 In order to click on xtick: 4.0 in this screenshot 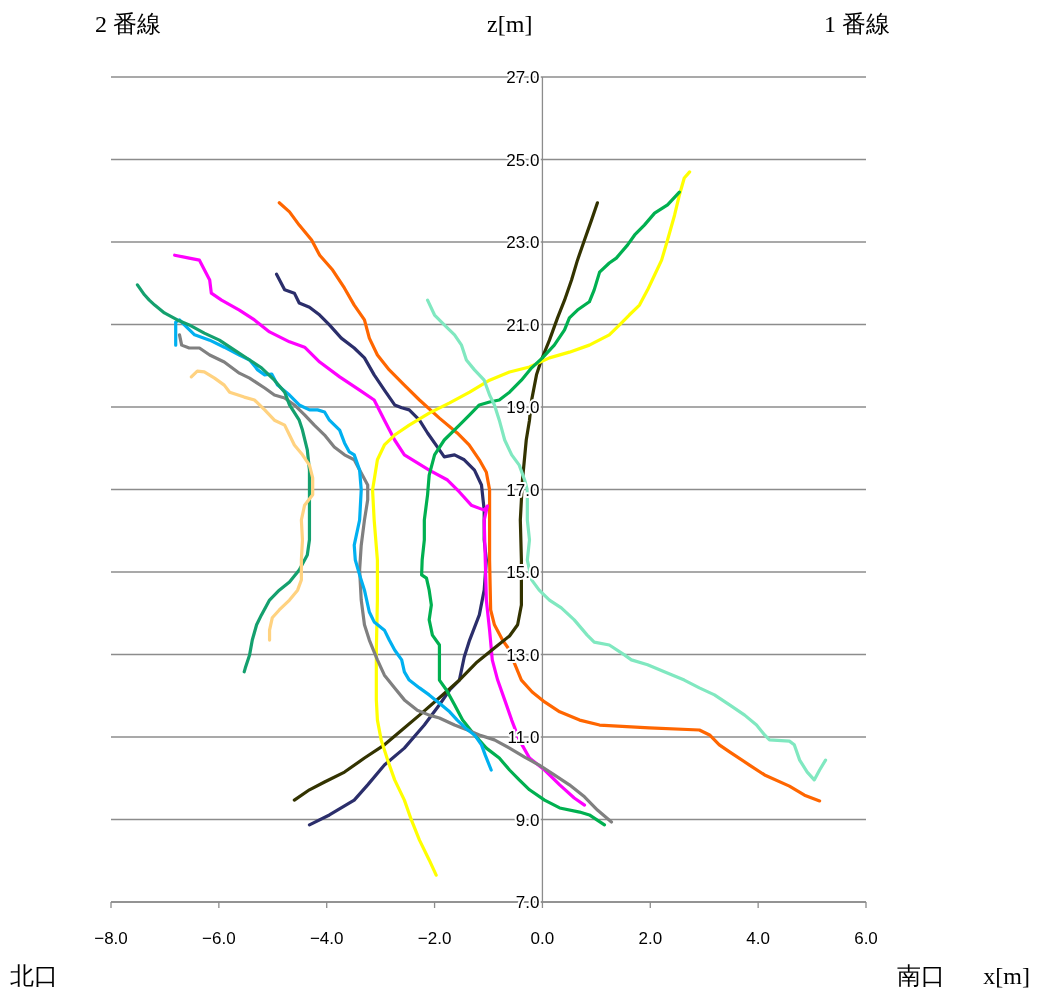, I will do `click(758, 938)`.